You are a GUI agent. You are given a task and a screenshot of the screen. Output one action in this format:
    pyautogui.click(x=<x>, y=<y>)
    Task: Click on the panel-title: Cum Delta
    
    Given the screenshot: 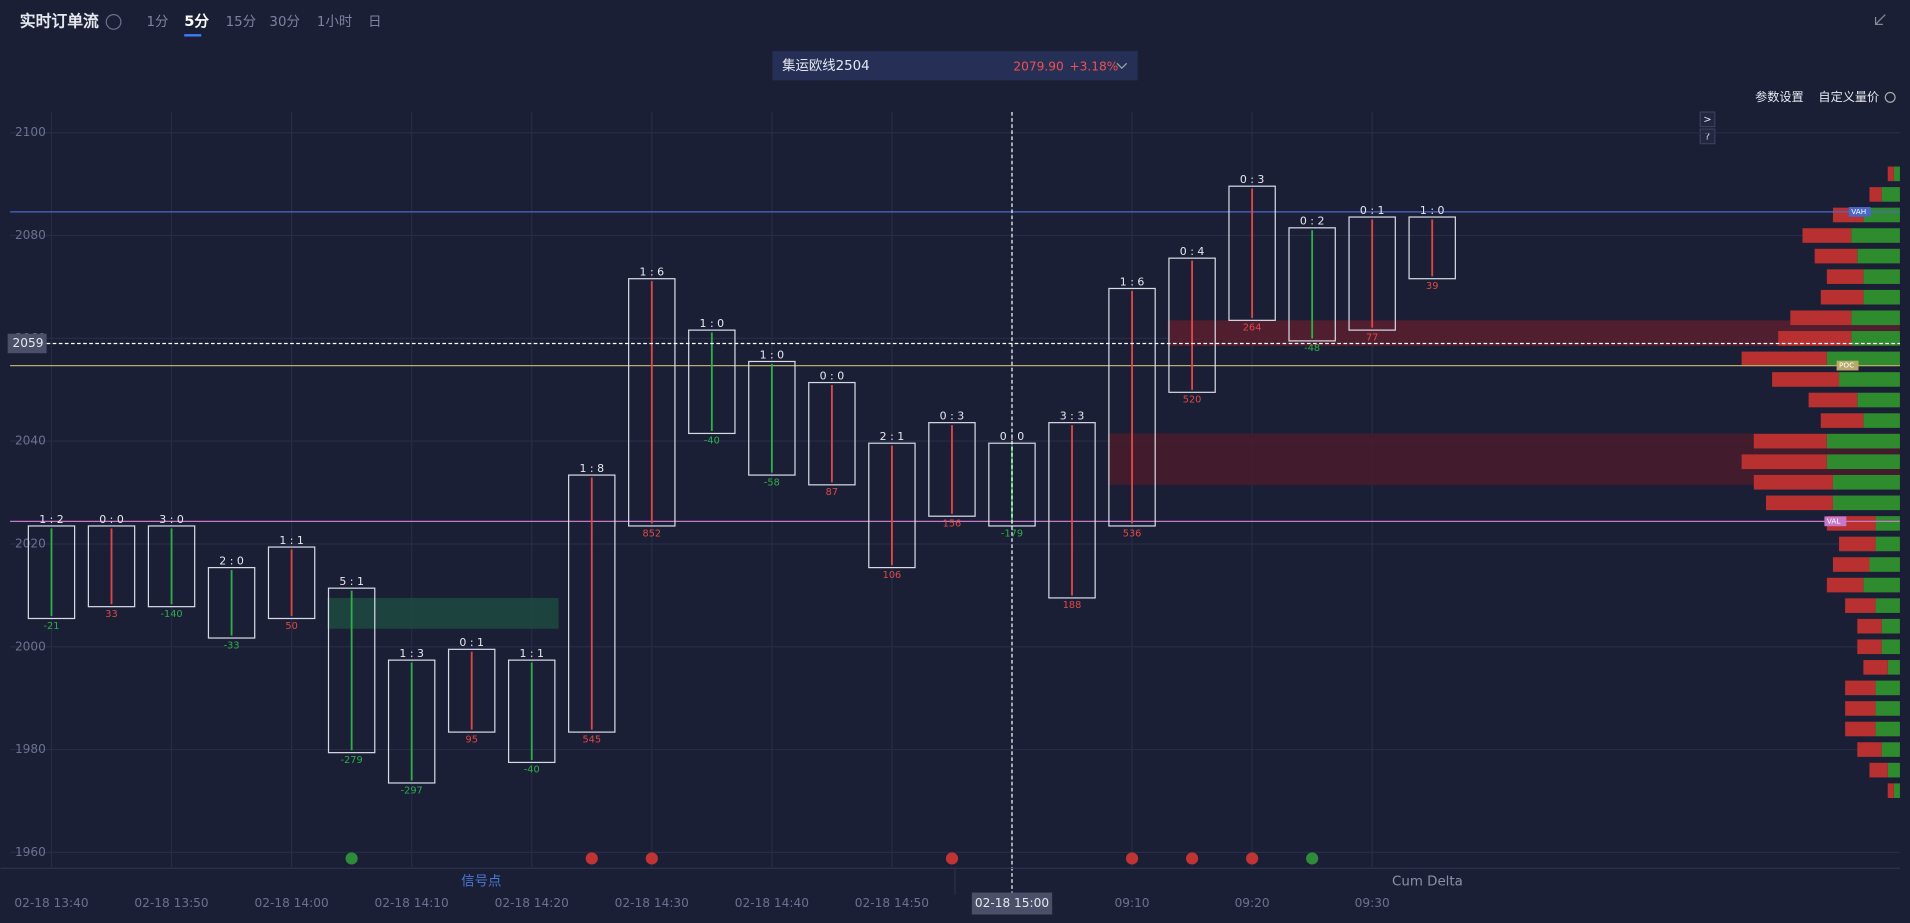 What is the action you would take?
    pyautogui.click(x=1427, y=882)
    